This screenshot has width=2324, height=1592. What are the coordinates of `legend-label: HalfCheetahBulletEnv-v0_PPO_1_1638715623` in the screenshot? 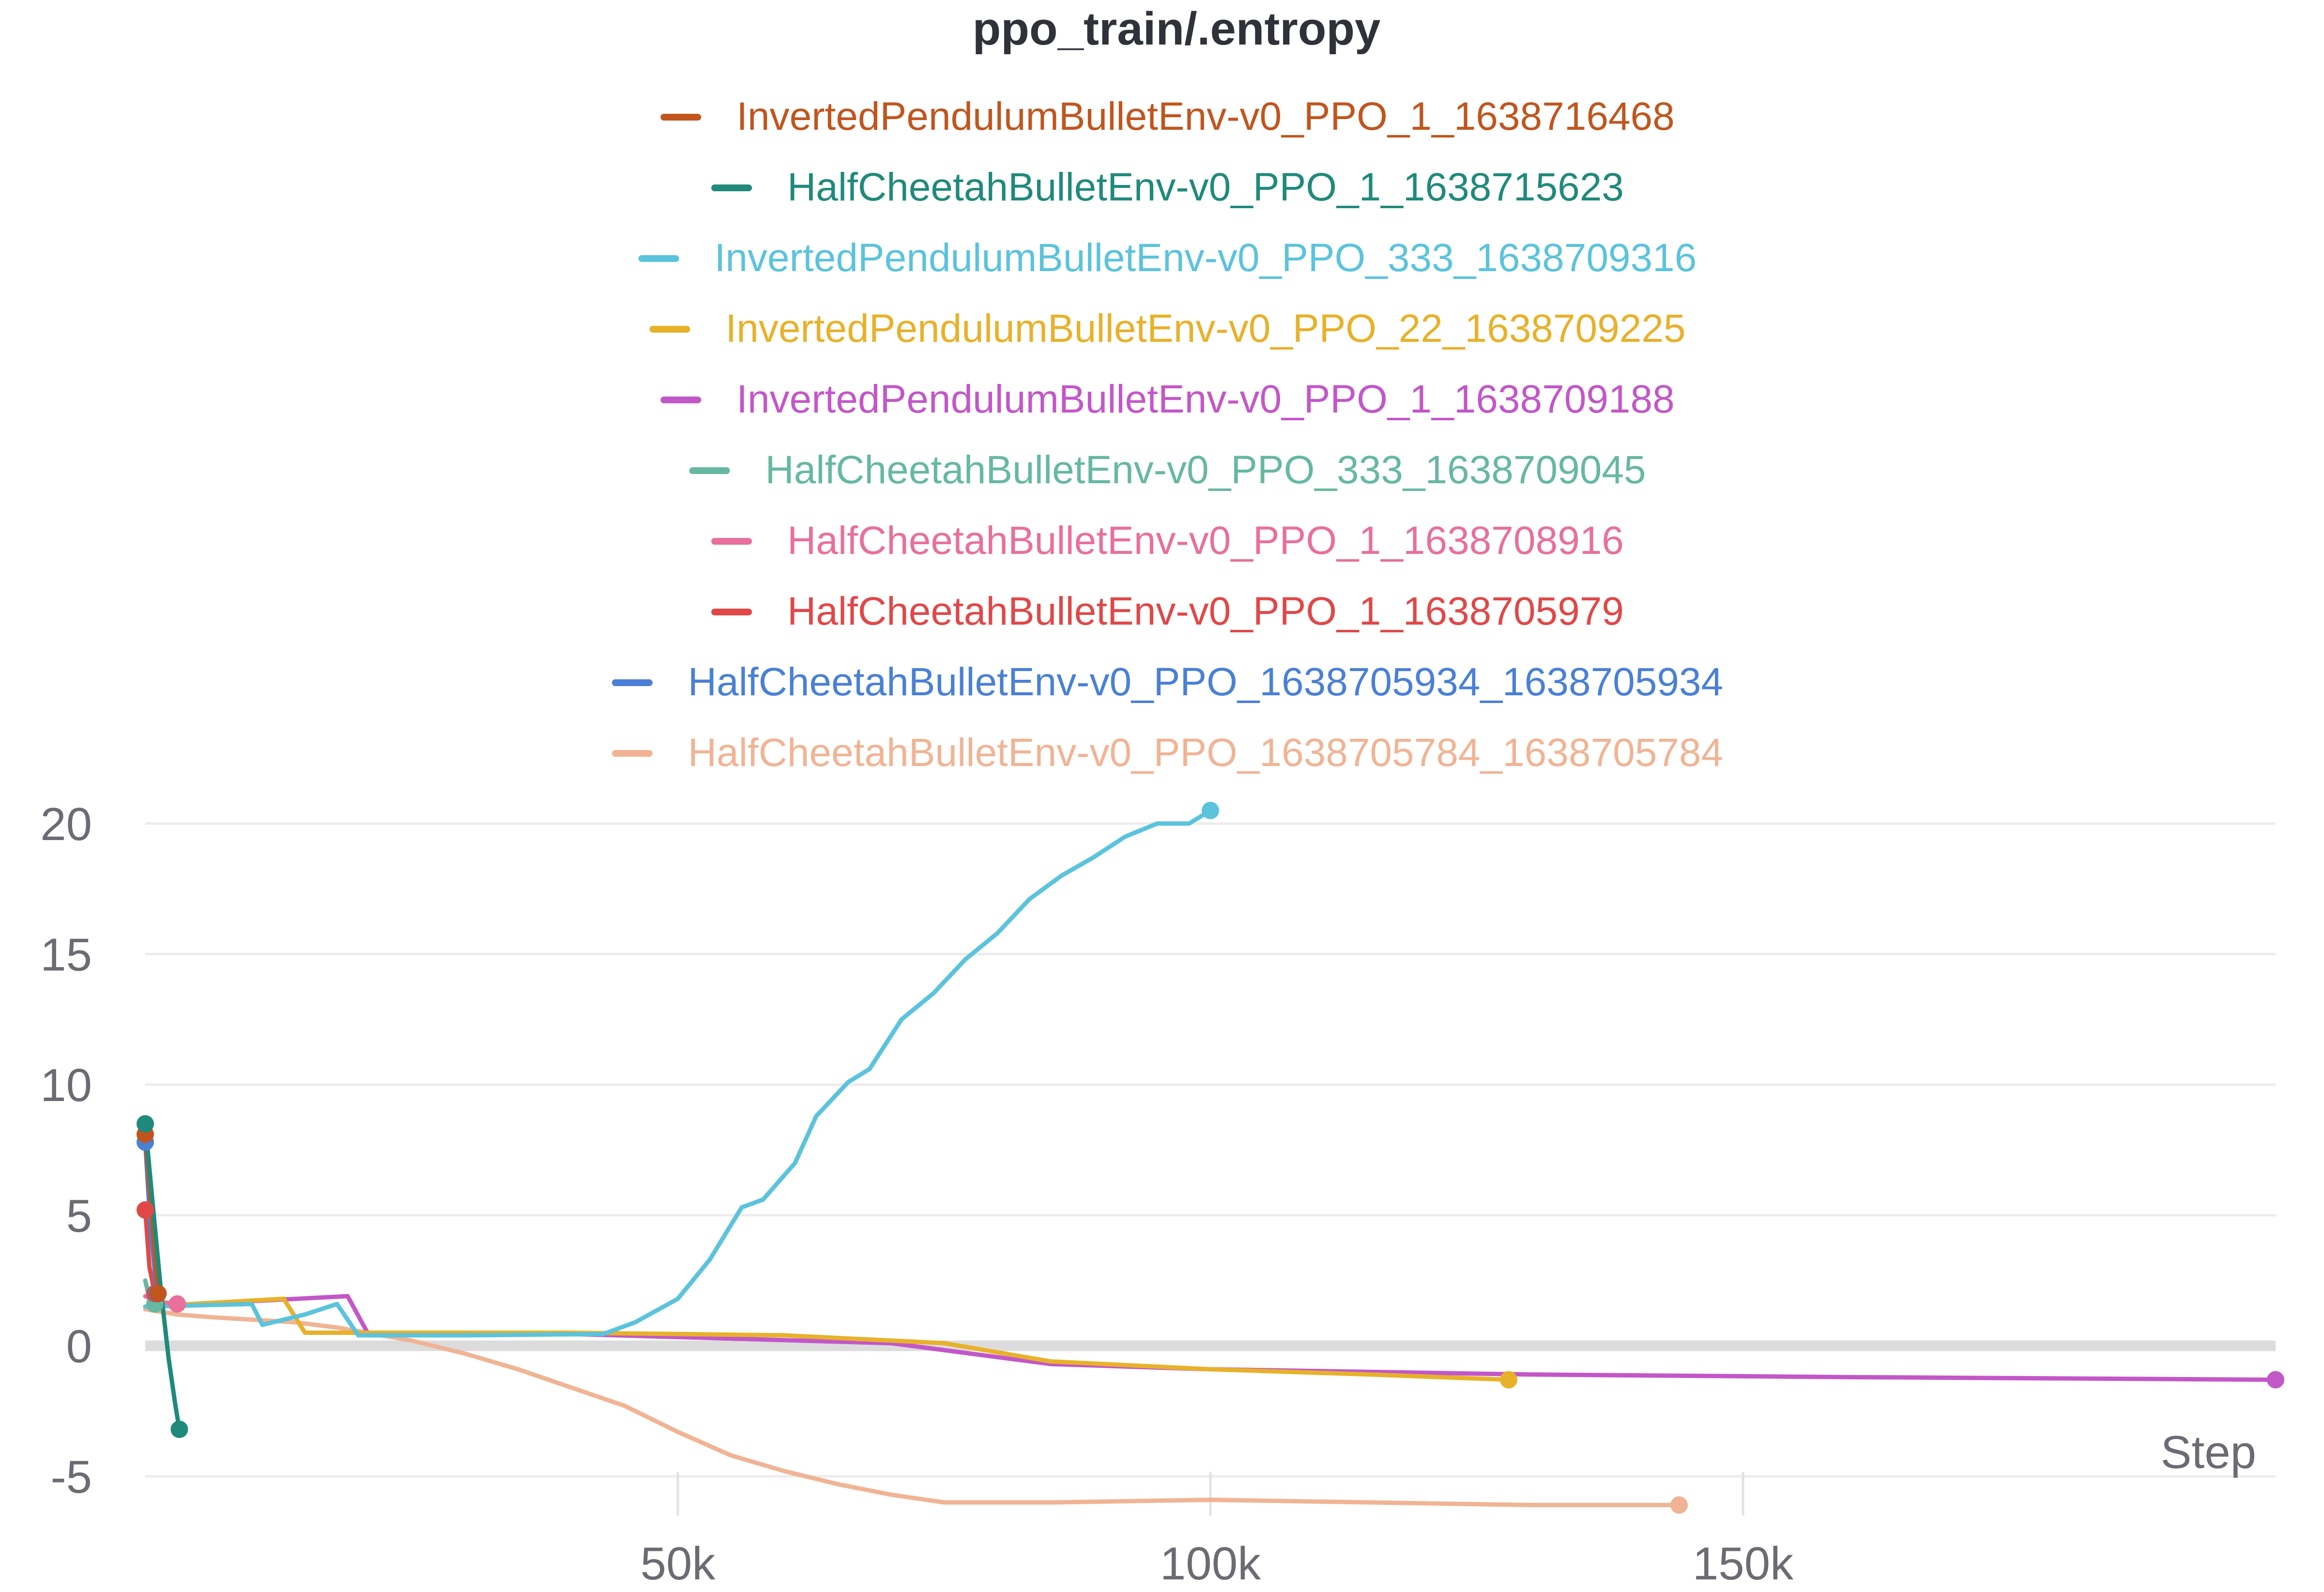 It's located at (1206, 187).